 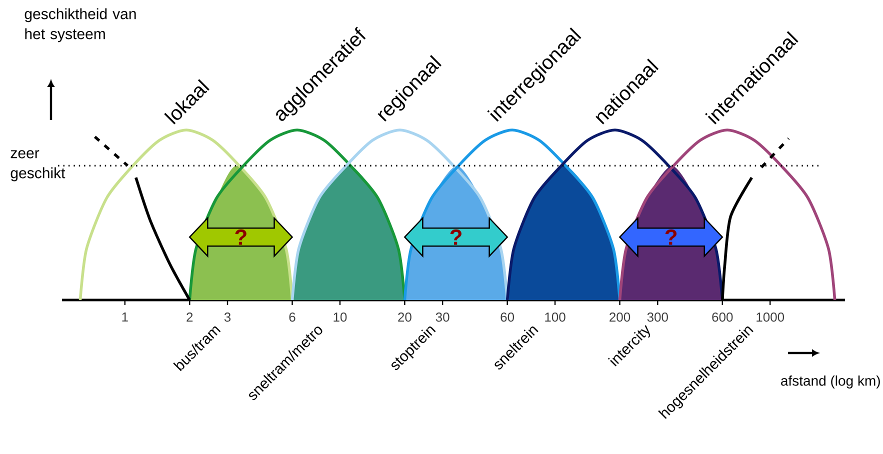 What do you see at coordinates (340, 317) in the screenshot?
I see `x-tick-label: 10` at bounding box center [340, 317].